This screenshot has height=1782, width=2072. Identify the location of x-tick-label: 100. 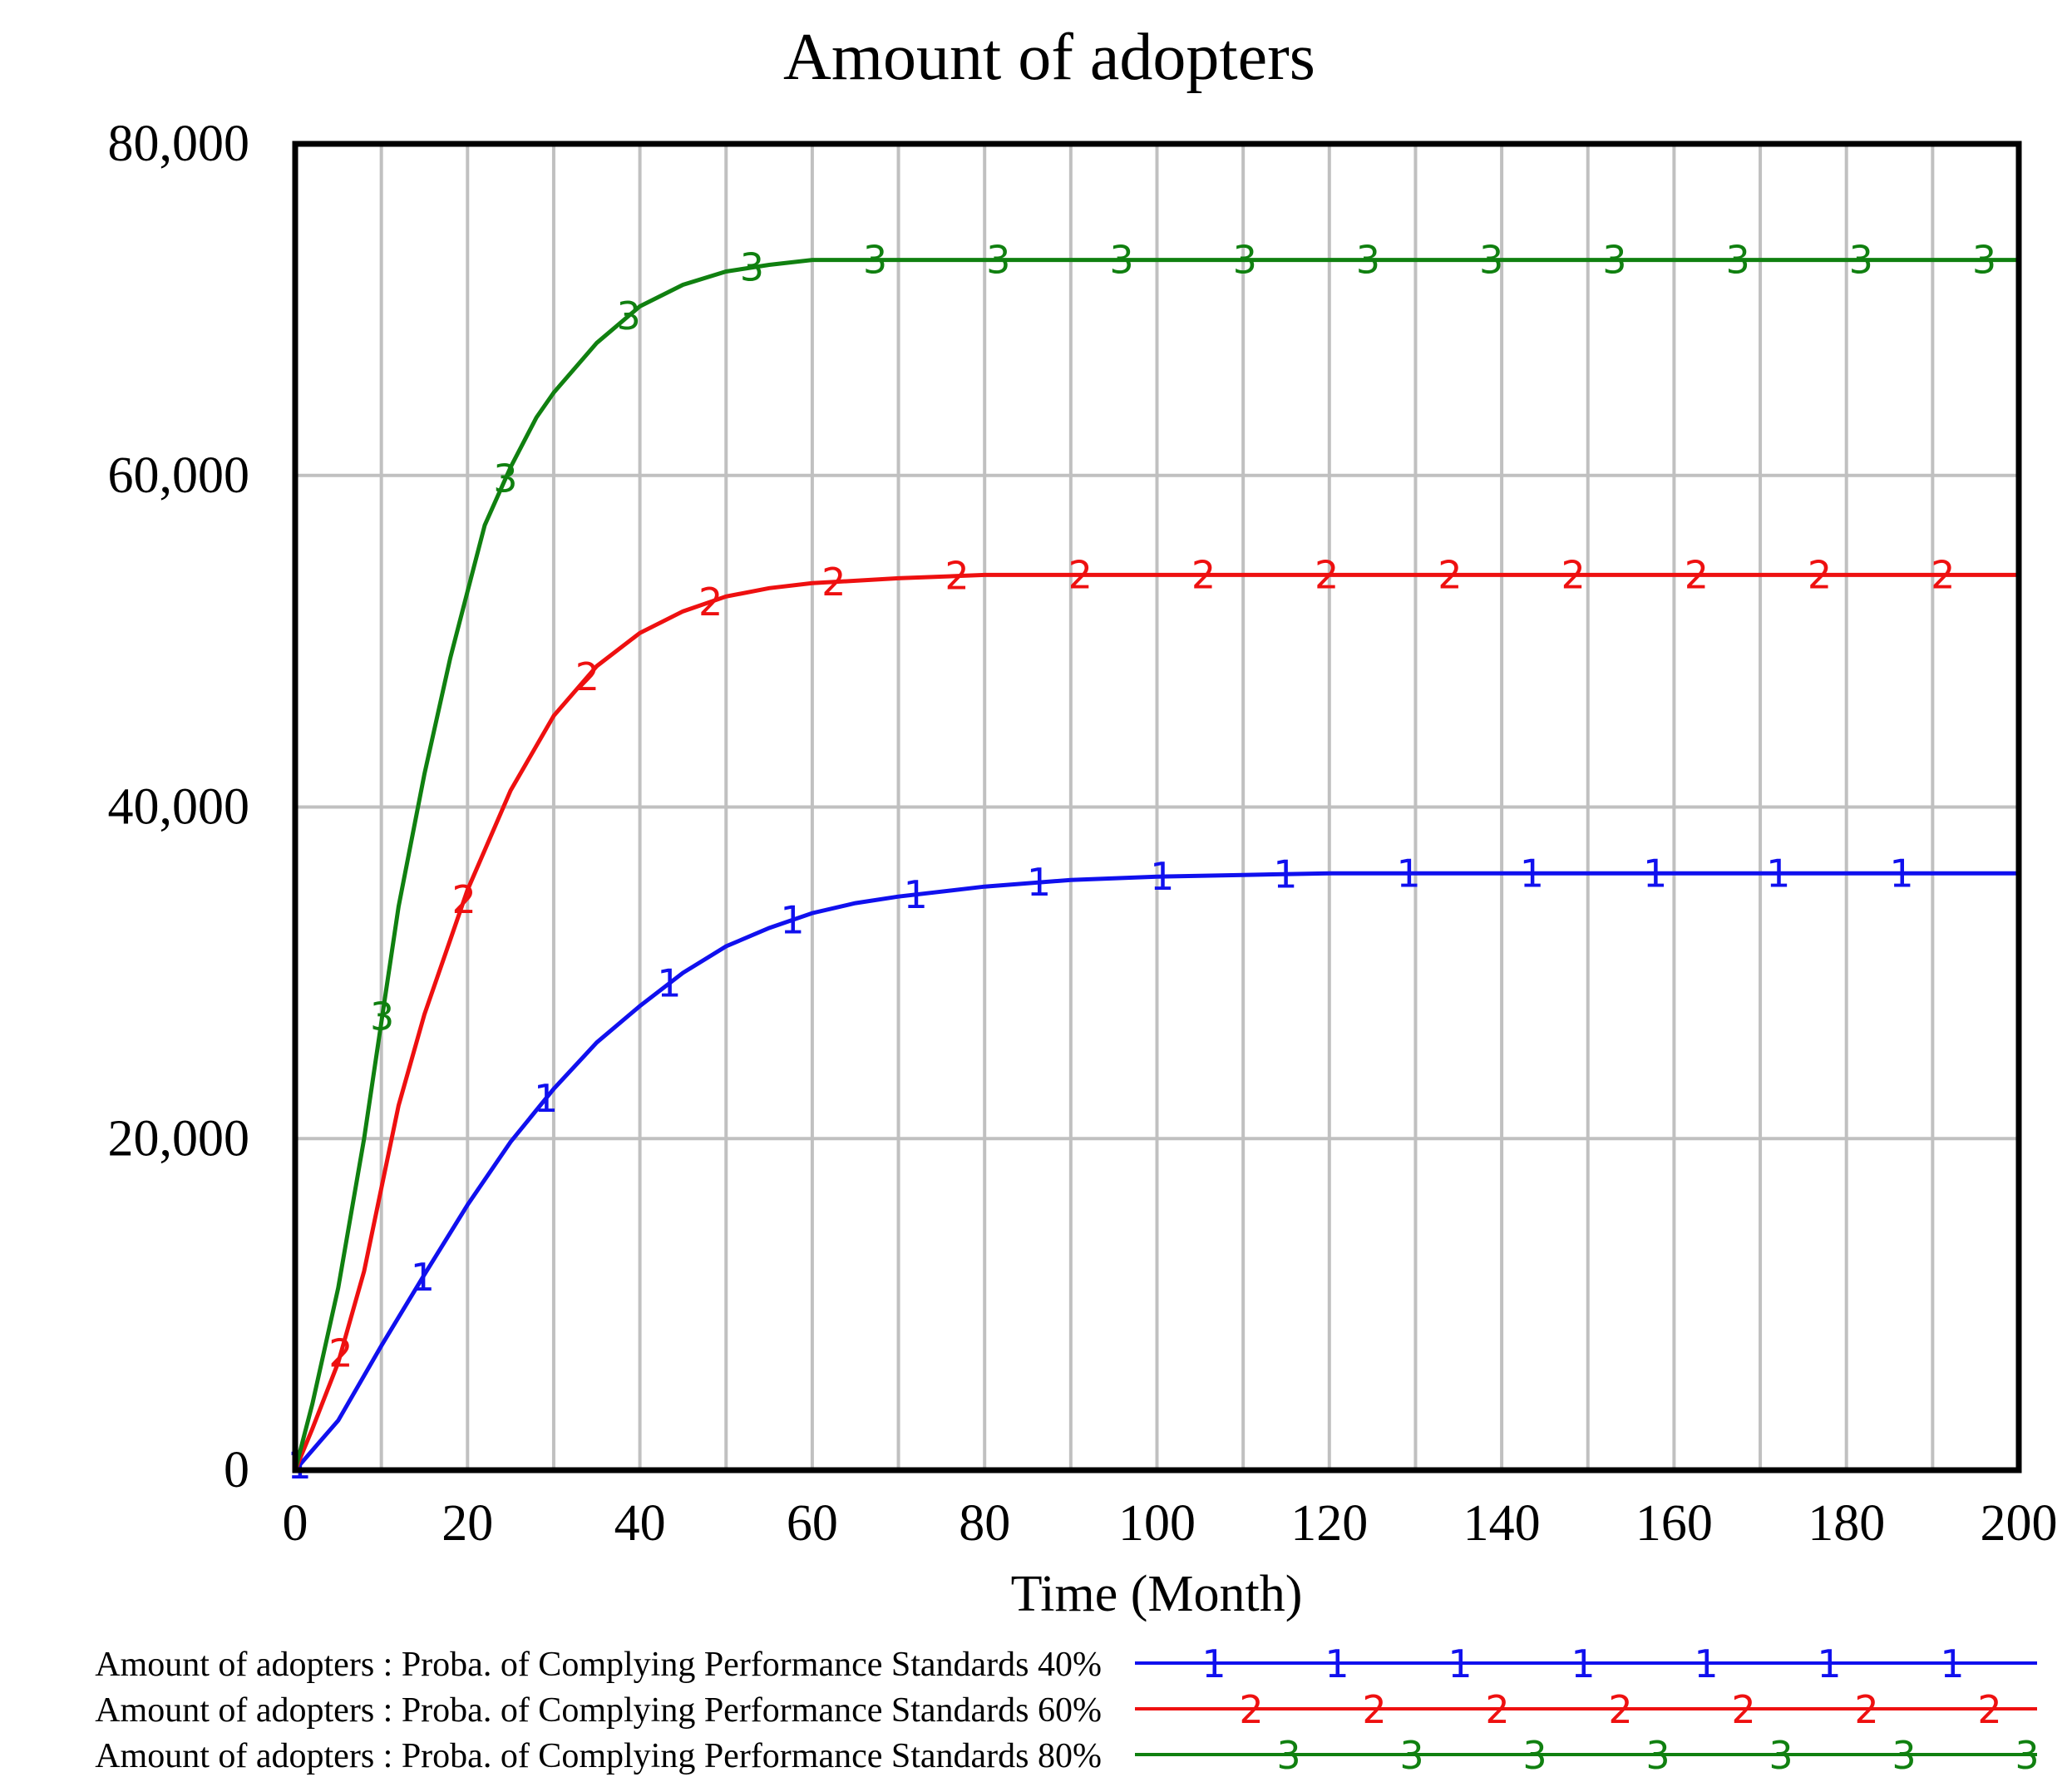
(1157, 1523).